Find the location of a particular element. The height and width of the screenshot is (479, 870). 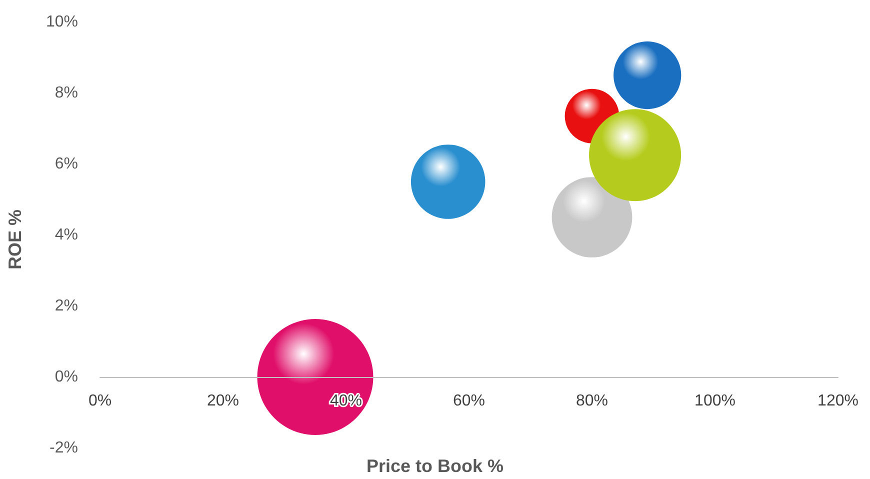

x-tick-label: 80% is located at coordinates (592, 401).